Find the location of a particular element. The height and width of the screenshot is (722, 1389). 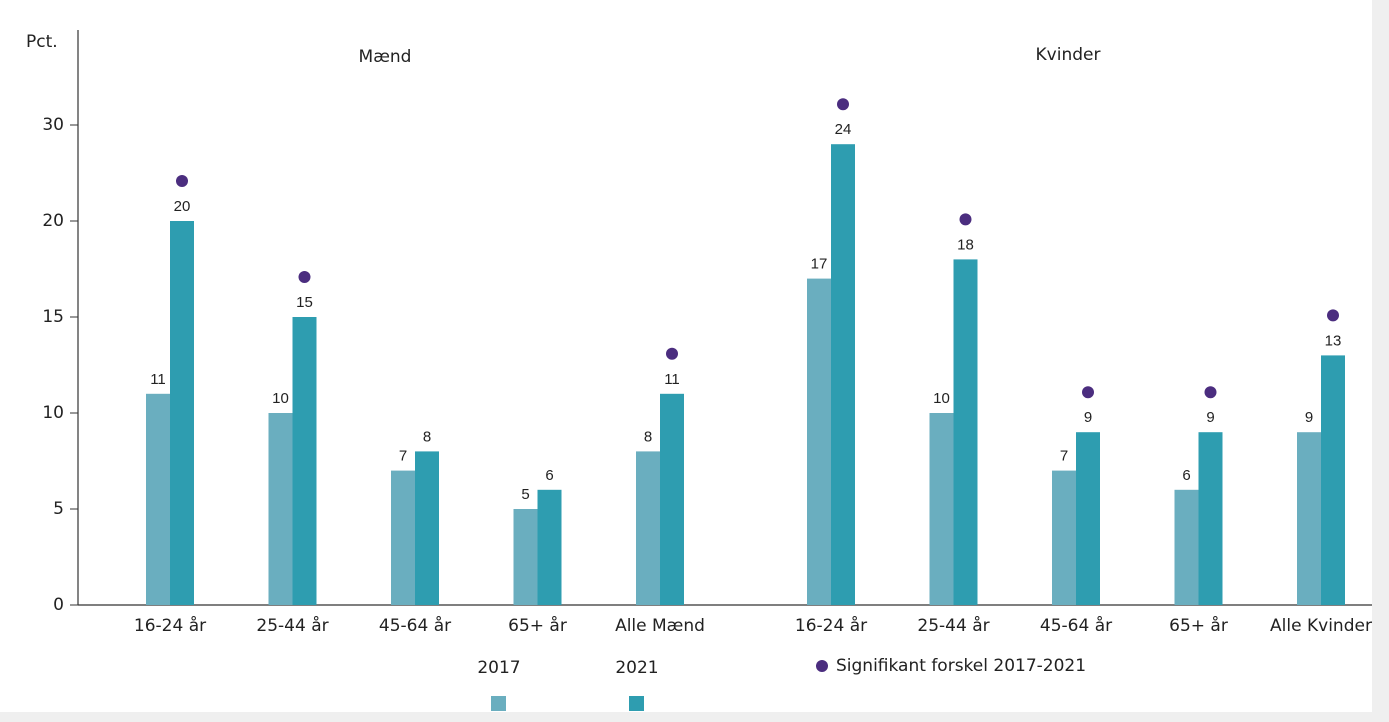

y-tick-label: 15 is located at coordinates (53, 317).